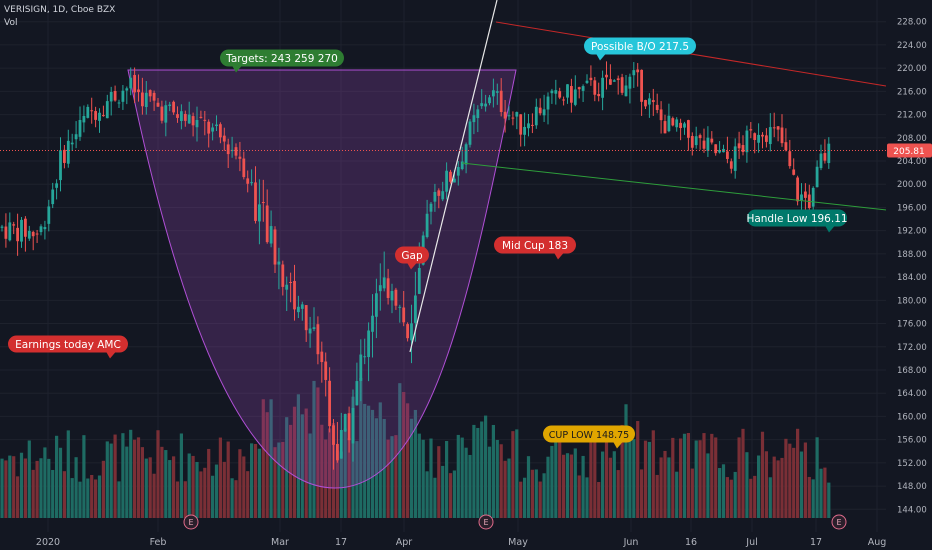 The image size is (932, 550). What do you see at coordinates (640, 49) in the screenshot?
I see `annotation-bubble: Possible B/O 217.5` at bounding box center [640, 49].